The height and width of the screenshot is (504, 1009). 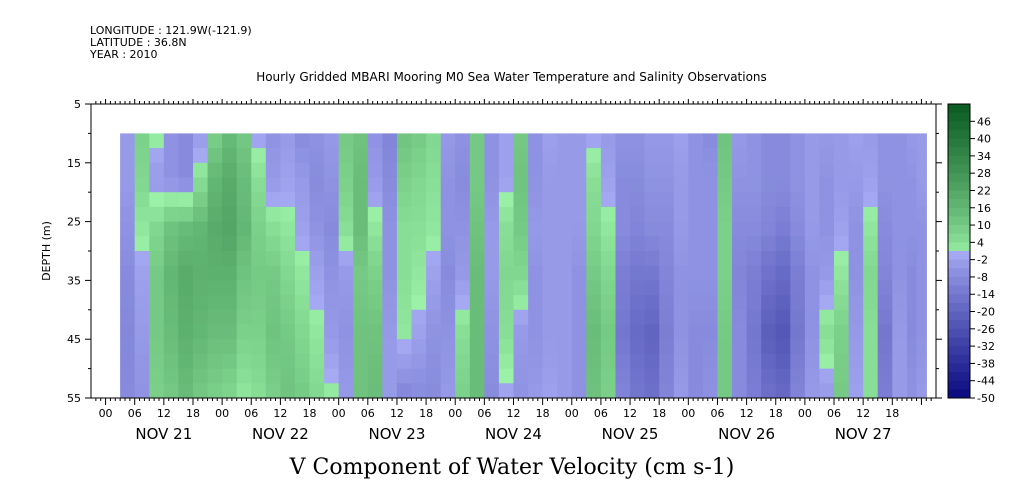 I want to click on colorbar-tick-label: 22, so click(x=984, y=190).